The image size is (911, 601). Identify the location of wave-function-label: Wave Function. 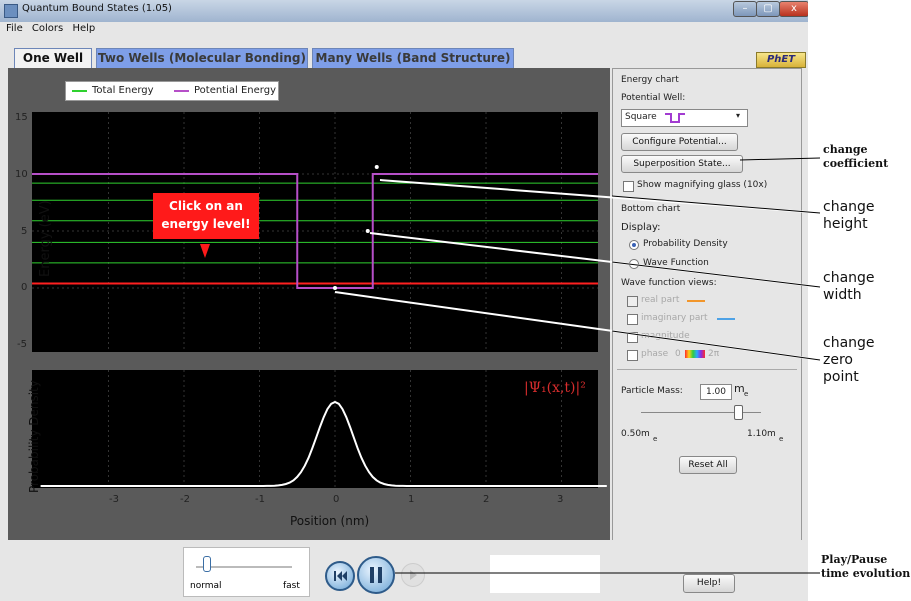
(676, 263).